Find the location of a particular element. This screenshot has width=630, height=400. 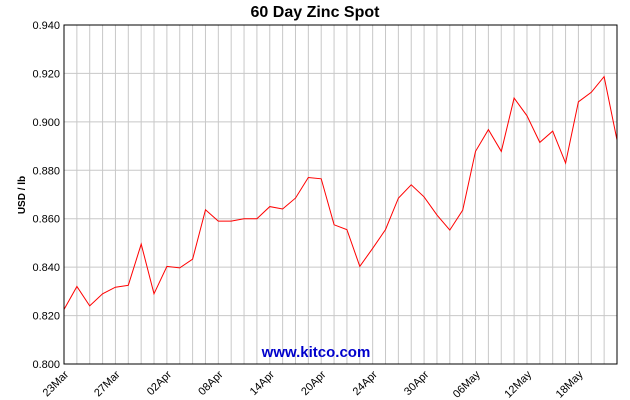

y-tick-label: 0.940 is located at coordinates (46, 26).